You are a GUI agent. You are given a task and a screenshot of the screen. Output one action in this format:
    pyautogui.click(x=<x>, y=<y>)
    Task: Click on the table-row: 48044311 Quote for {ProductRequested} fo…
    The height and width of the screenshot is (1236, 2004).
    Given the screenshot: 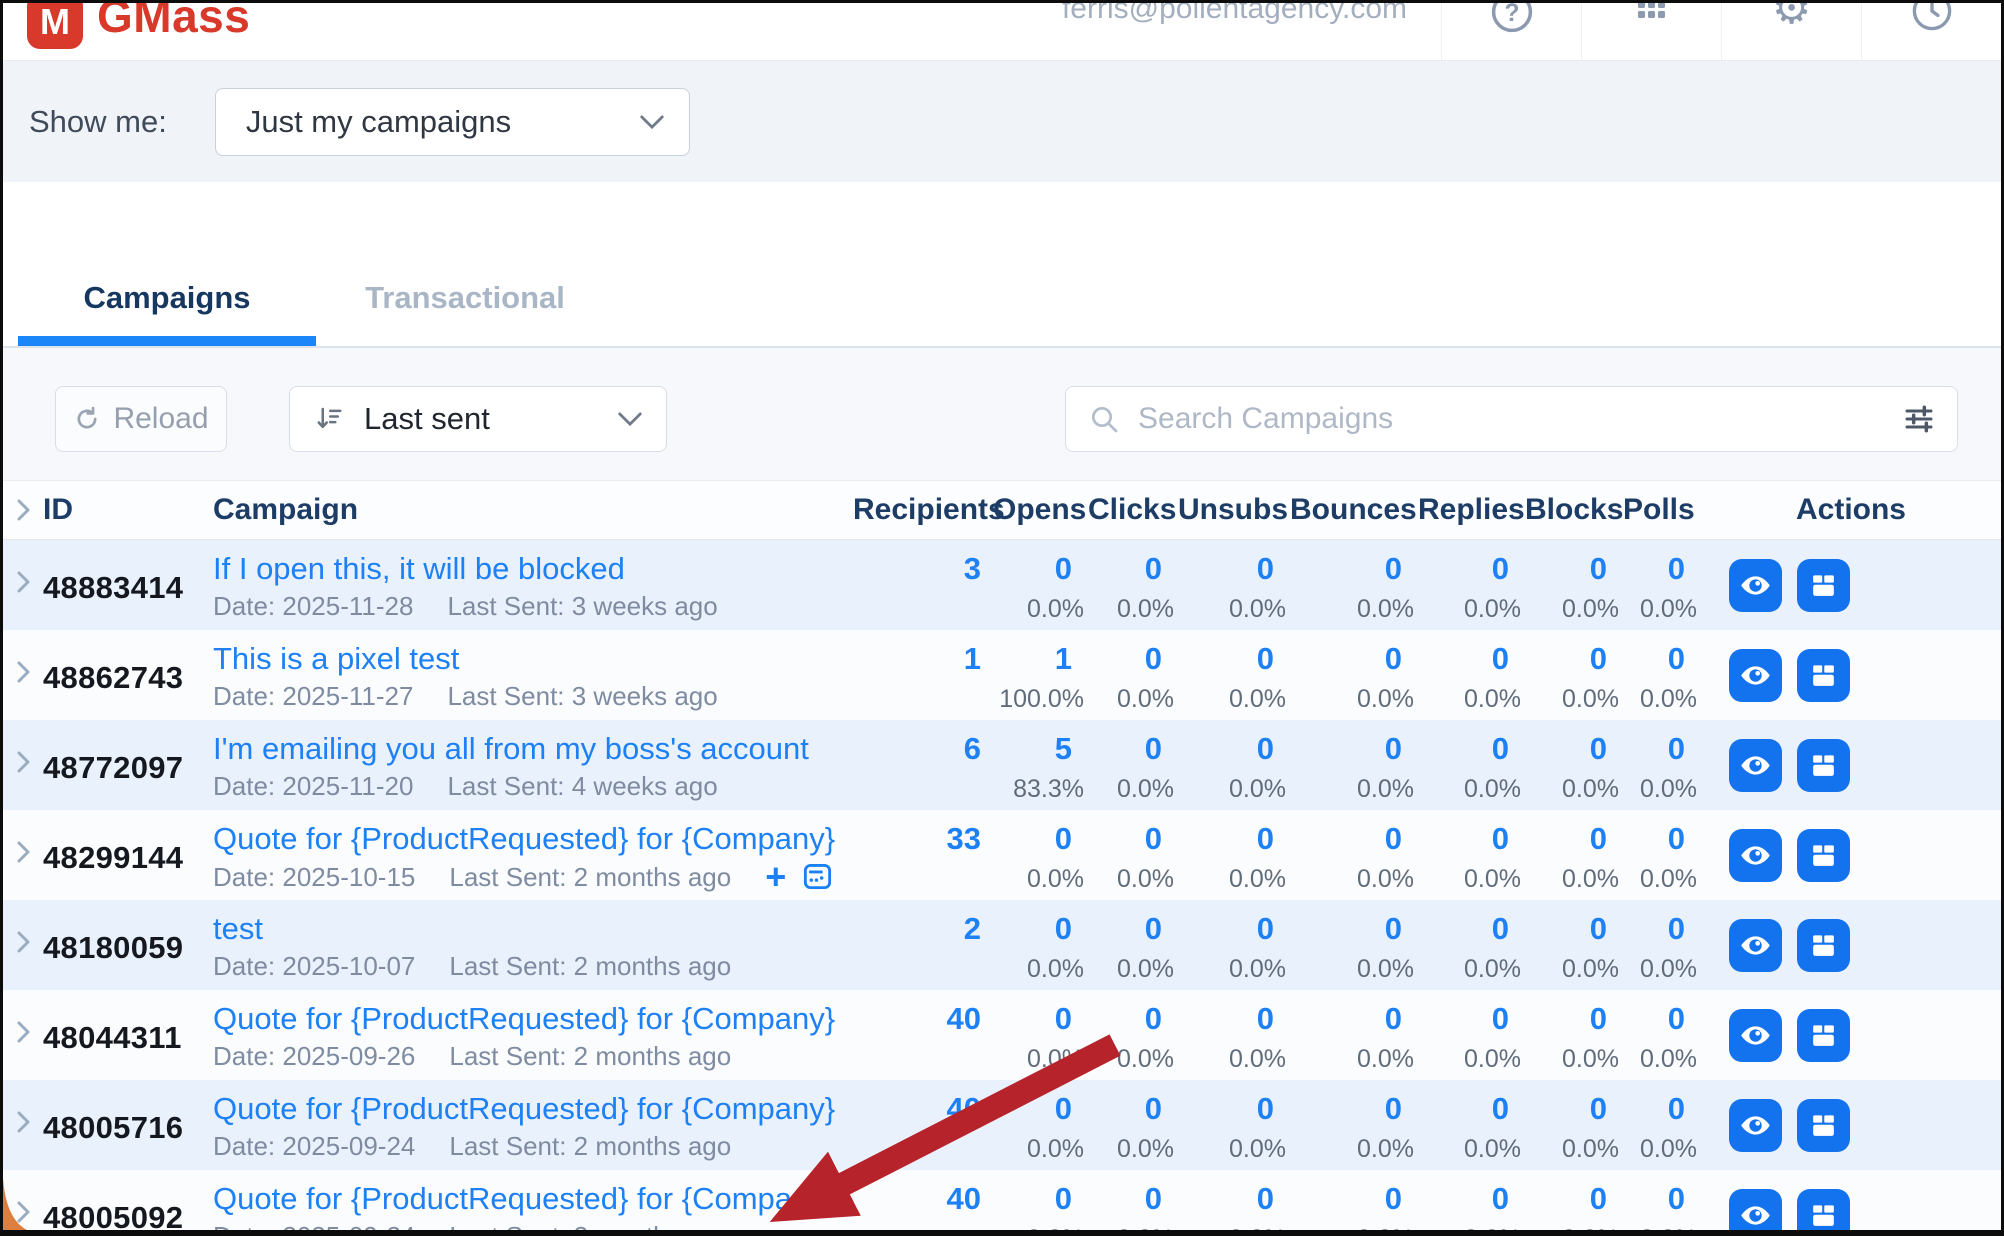 What is the action you would take?
    pyautogui.click(x=1002, y=1035)
    